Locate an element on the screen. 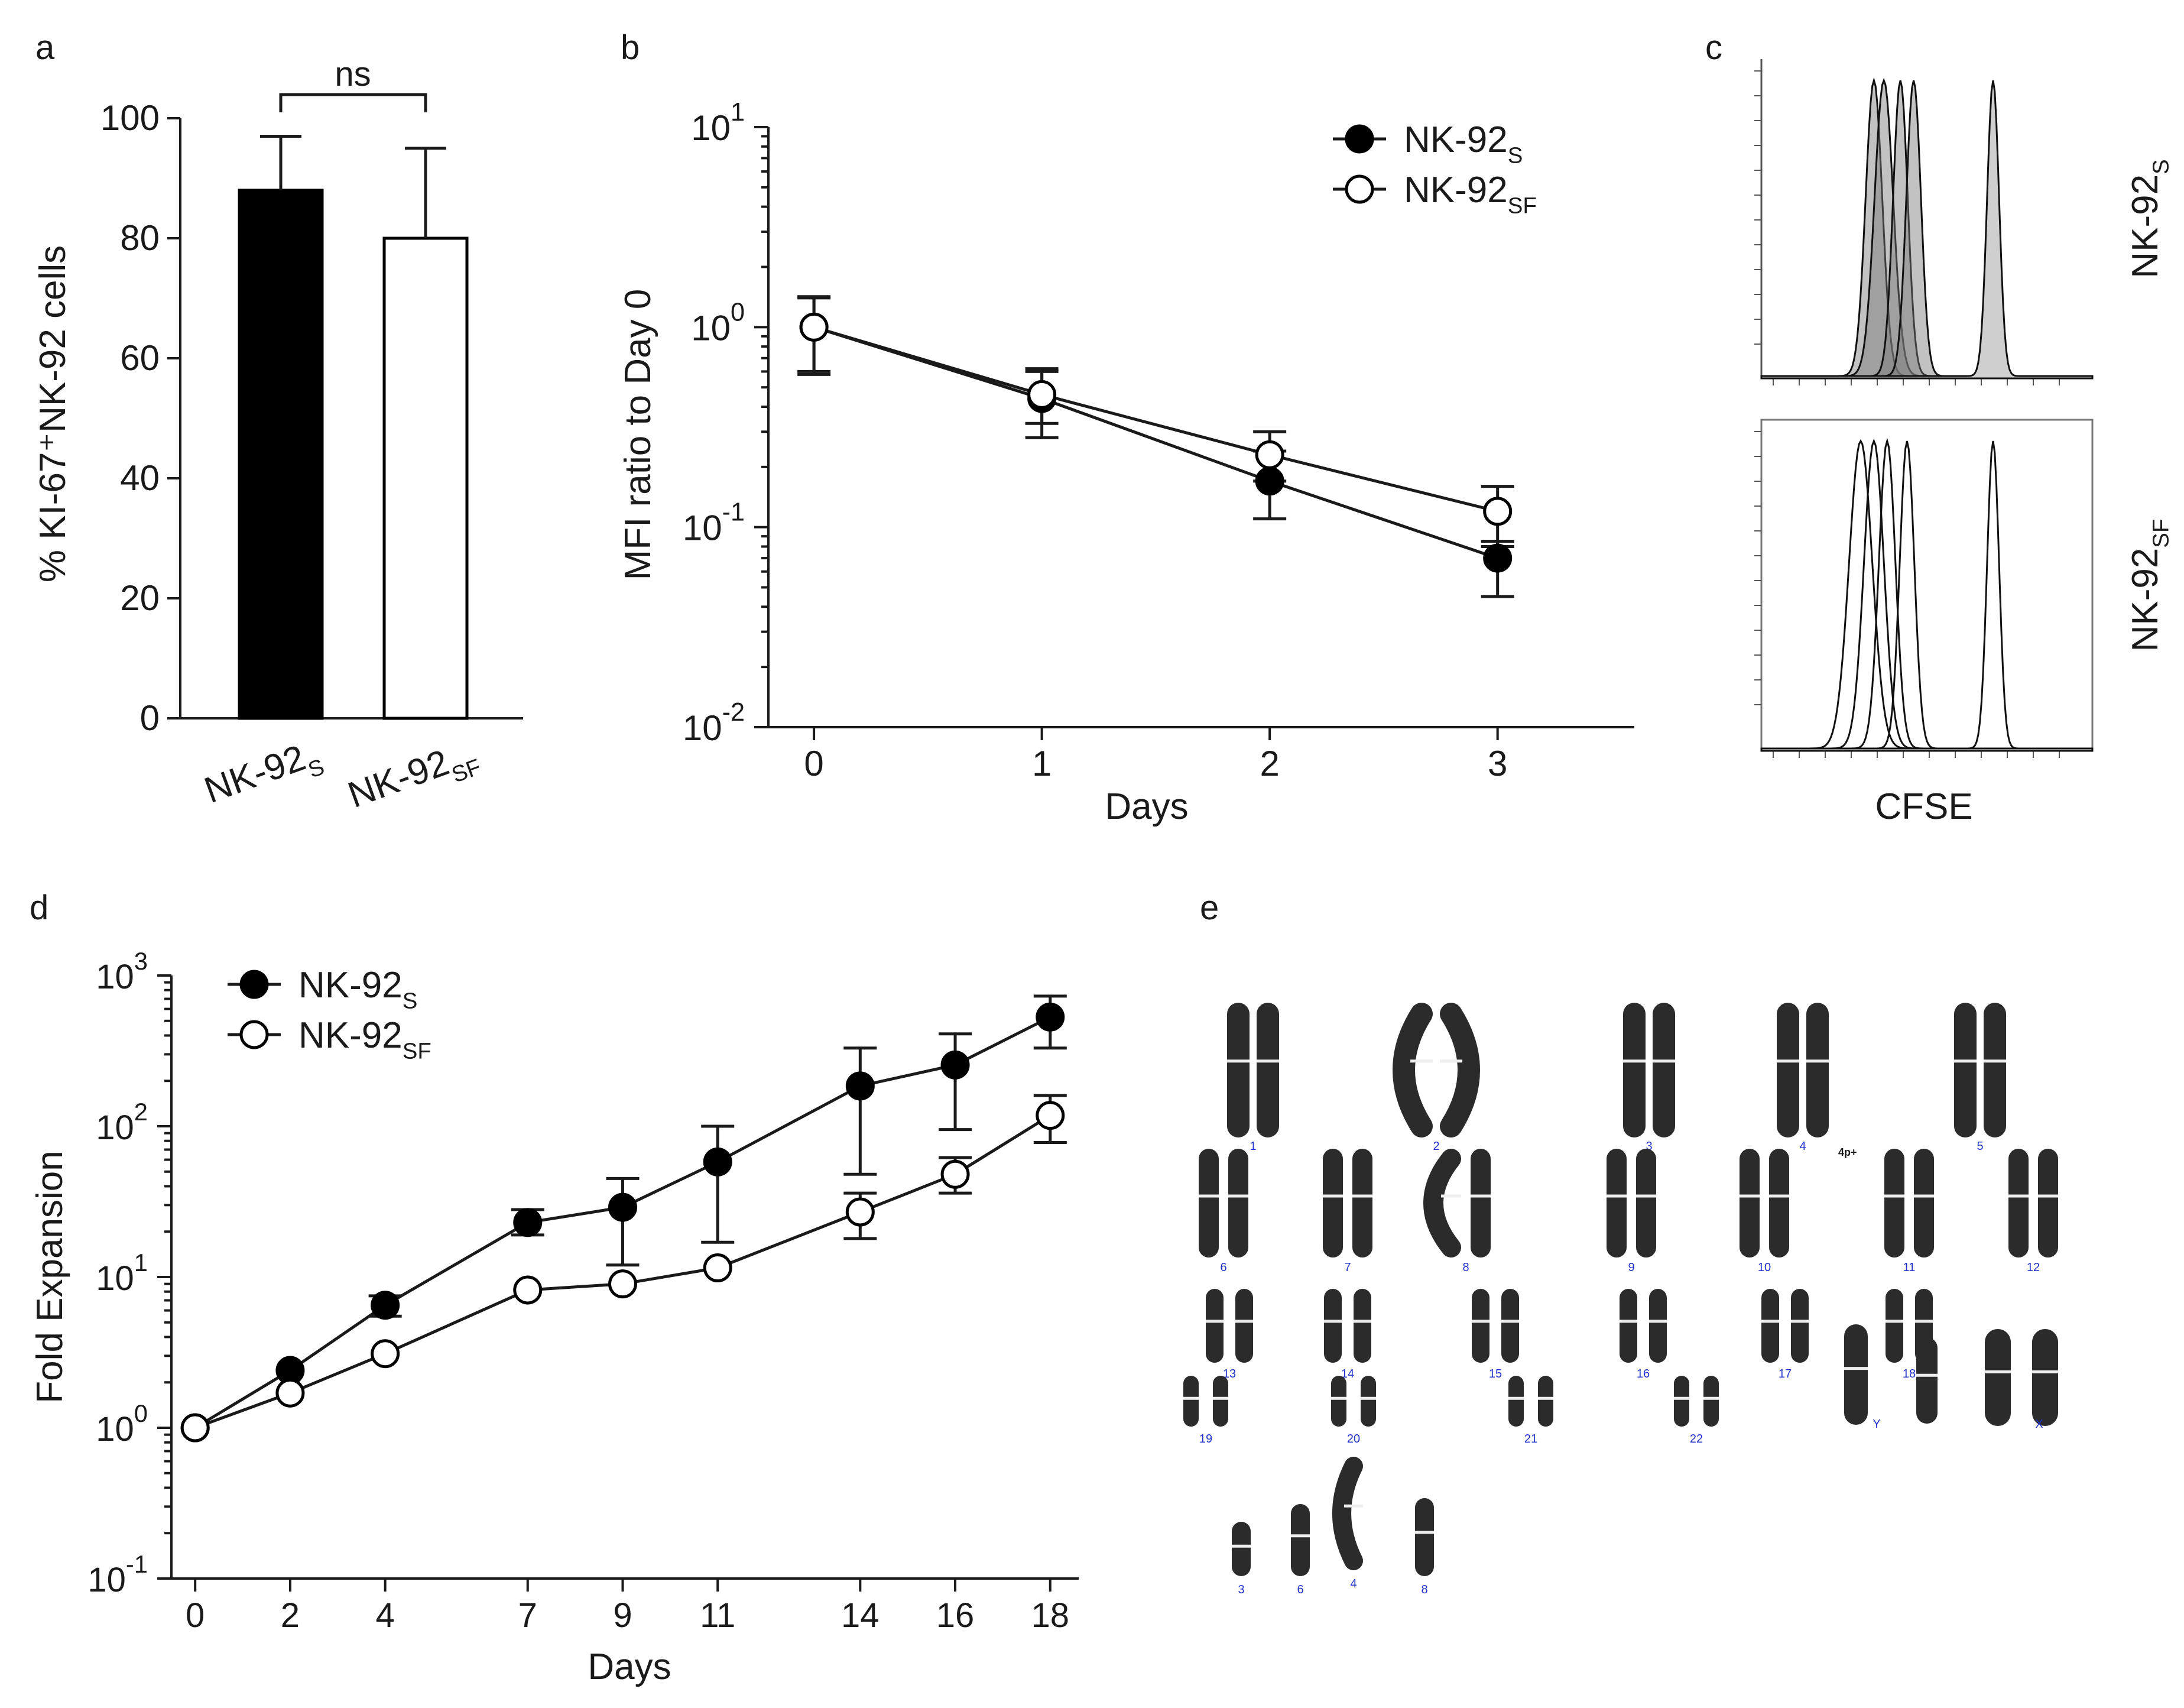  panel-label-d: d is located at coordinates (39, 908).